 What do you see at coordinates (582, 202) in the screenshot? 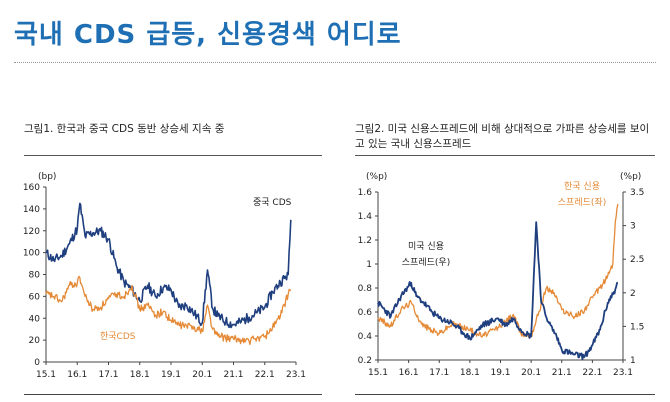
I see `chart2-series-label-korea-2: 스프레드(좌)` at bounding box center [582, 202].